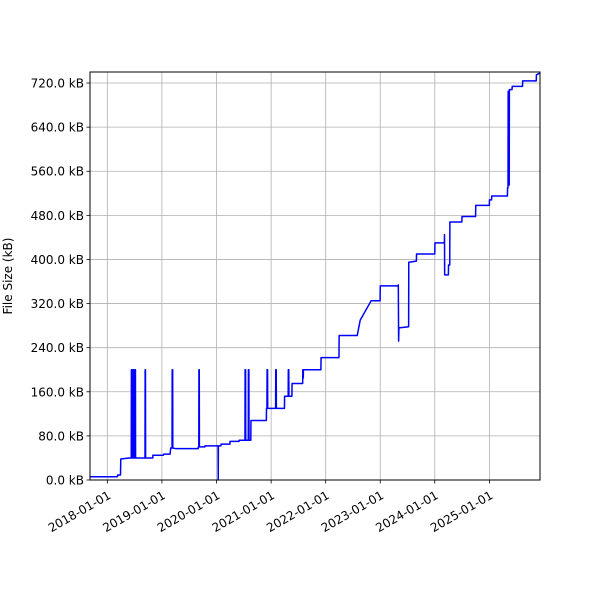 The image size is (600, 600). I want to click on y-tick-label: 640.0 kB, so click(57, 128).